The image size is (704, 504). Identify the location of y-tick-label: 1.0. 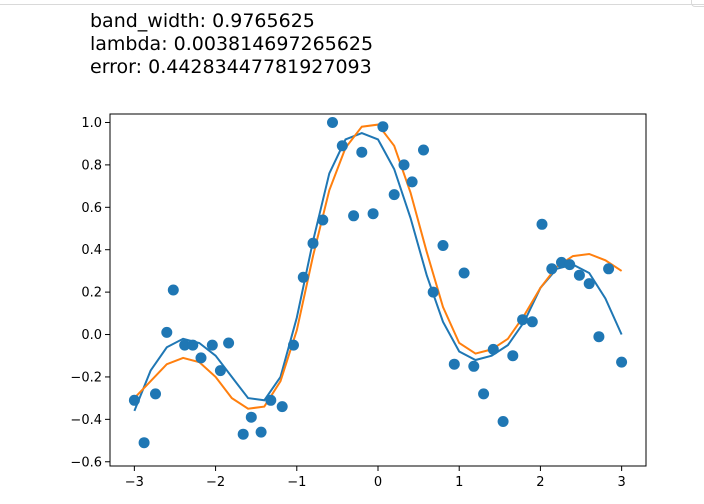
(91, 123).